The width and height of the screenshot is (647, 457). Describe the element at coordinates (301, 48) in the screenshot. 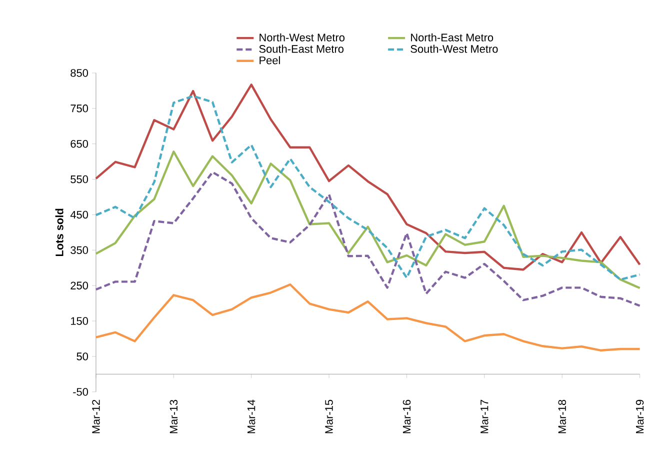

I see `legend-label: South-East Metro` at that location.